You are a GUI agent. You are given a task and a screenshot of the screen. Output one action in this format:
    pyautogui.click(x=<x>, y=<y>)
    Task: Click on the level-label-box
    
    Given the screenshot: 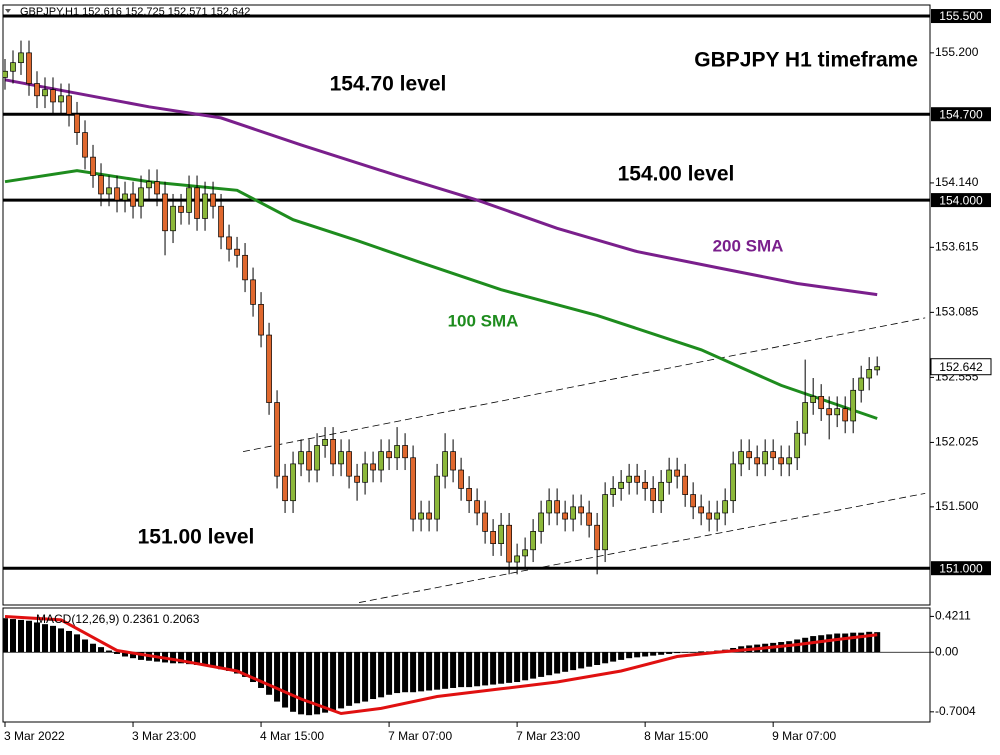 What is the action you would take?
    pyautogui.click(x=961, y=114)
    